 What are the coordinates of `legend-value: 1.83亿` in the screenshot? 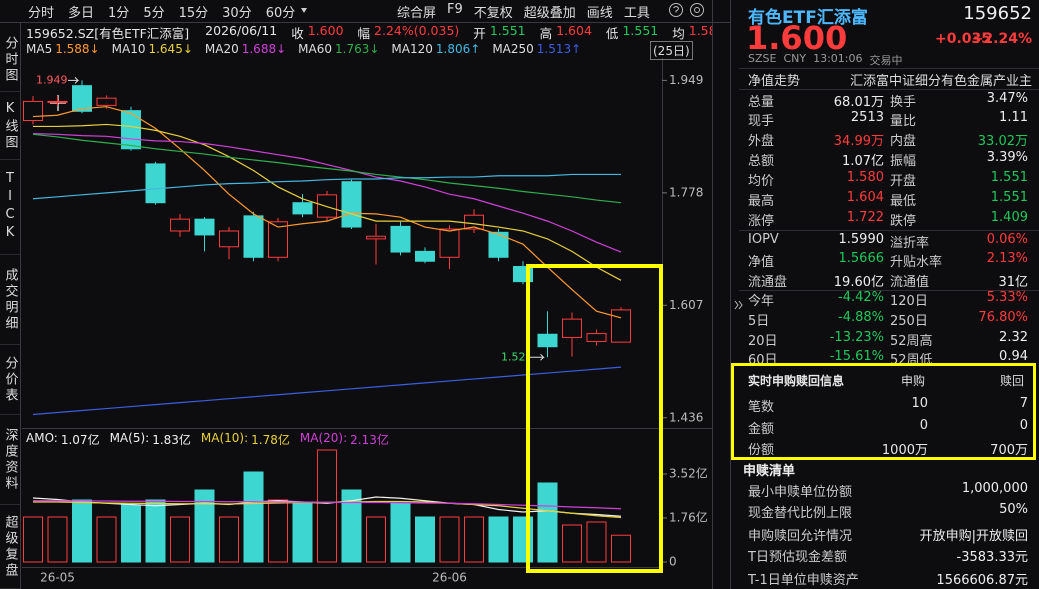 It's located at (171, 440).